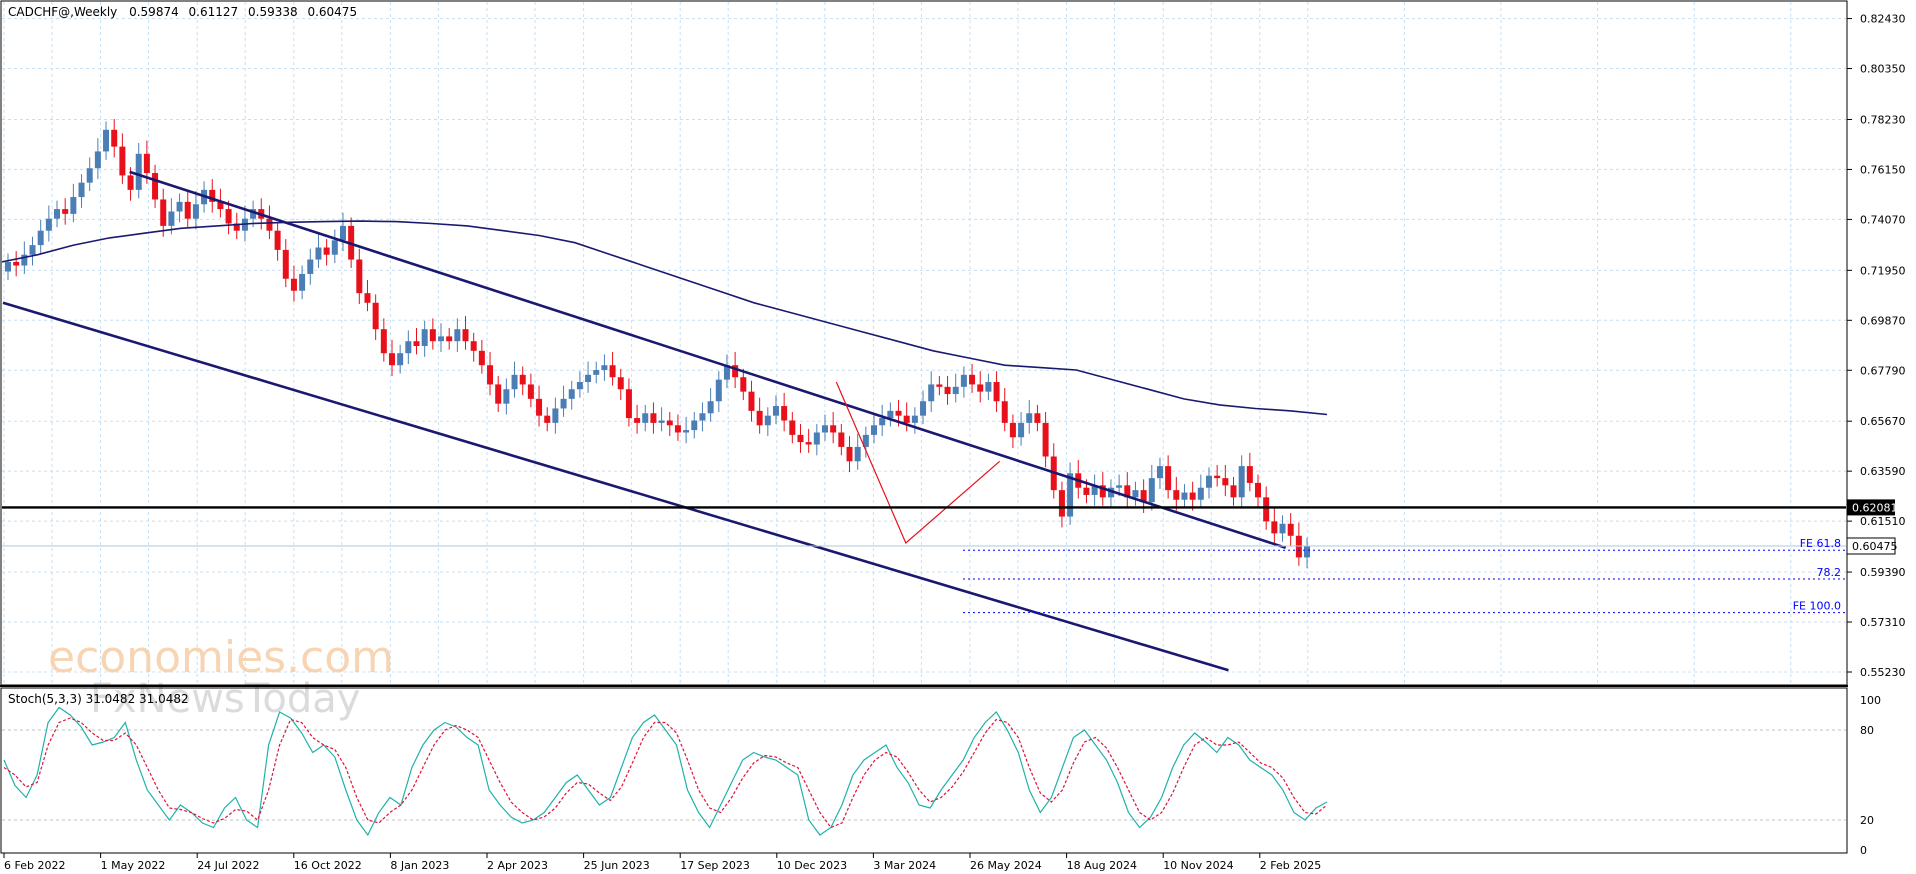 This screenshot has height=874, width=1916. Describe the element at coordinates (812, 865) in the screenshot. I see `date-tick-label: 10 Dec 2023` at that location.